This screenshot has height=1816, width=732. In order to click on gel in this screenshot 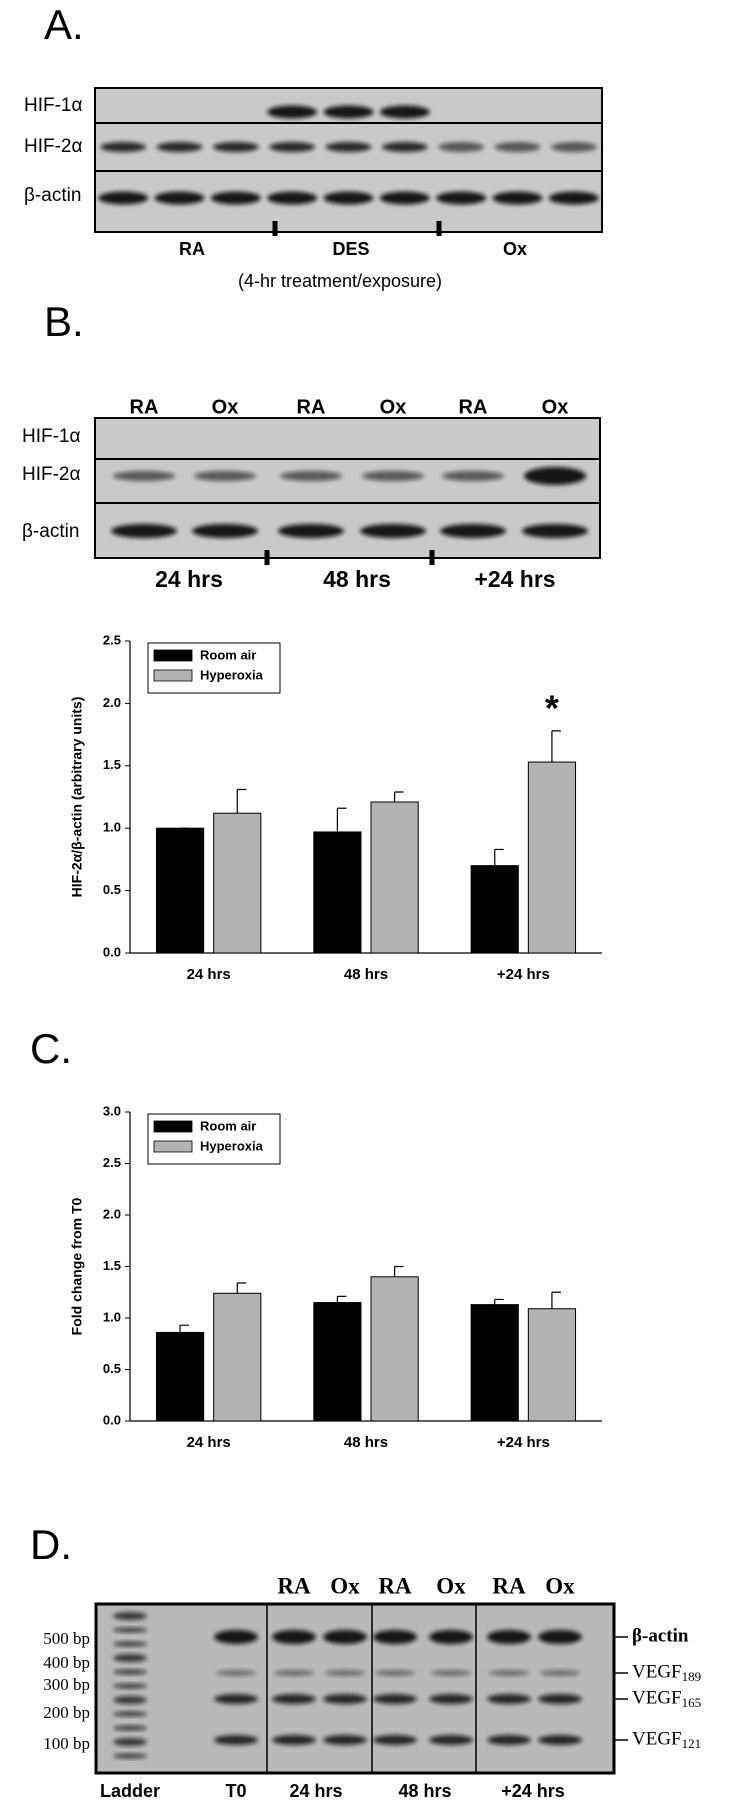, I will do `click(355, 1688)`.